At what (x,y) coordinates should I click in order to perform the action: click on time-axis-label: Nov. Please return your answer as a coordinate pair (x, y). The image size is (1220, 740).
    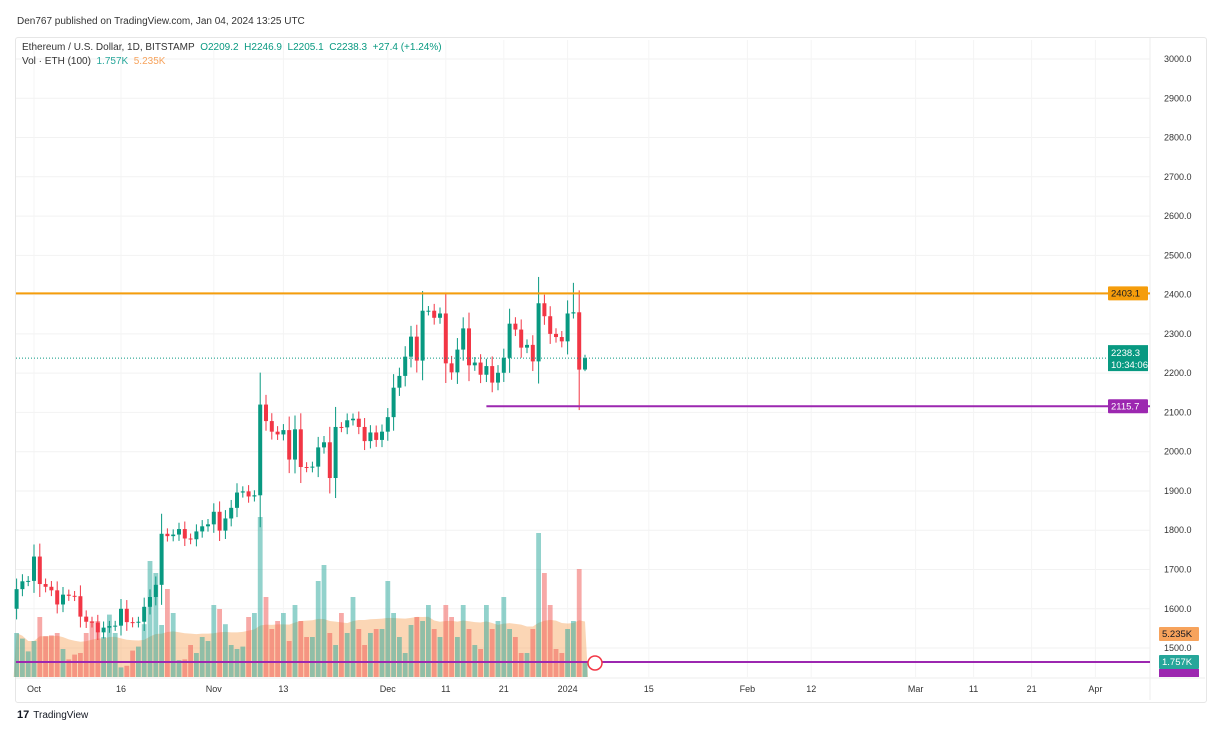
    Looking at the image, I should click on (214, 689).